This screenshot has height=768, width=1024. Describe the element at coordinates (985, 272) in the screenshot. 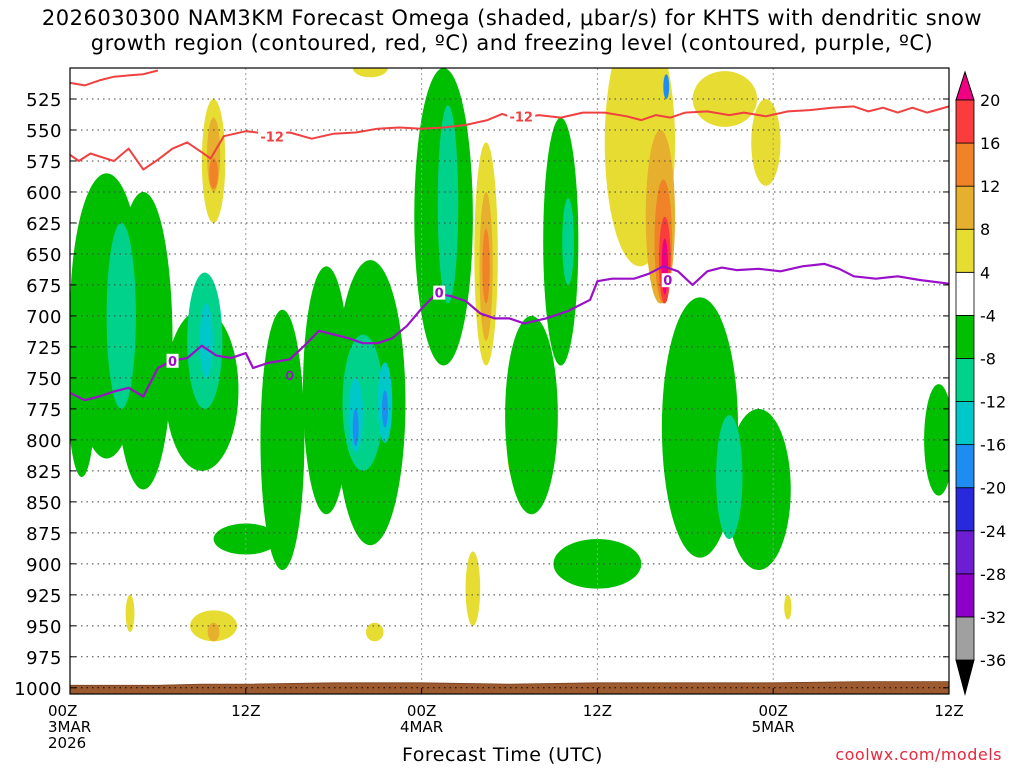

I see `colorbar-level-label: 4` at that location.